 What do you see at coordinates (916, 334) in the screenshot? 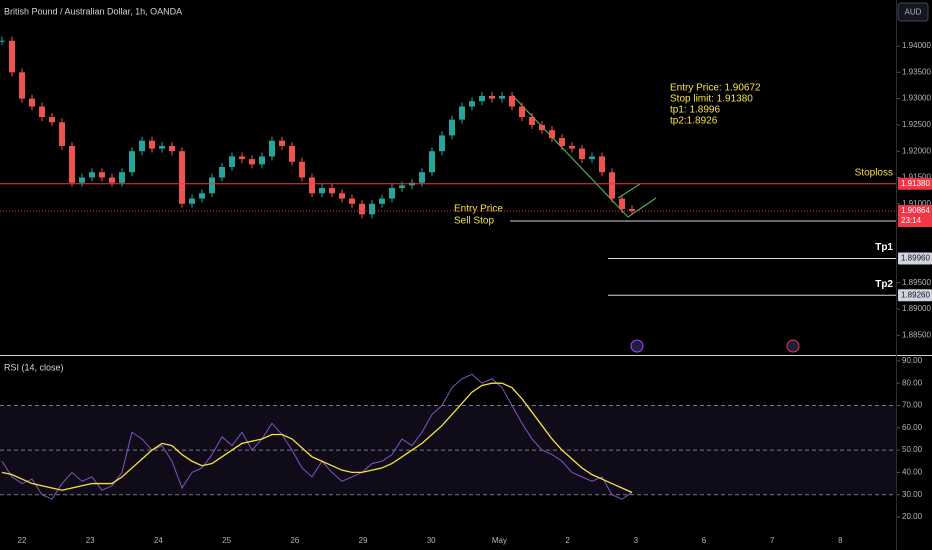
I see `y-tick-label: 1.88500` at bounding box center [916, 334].